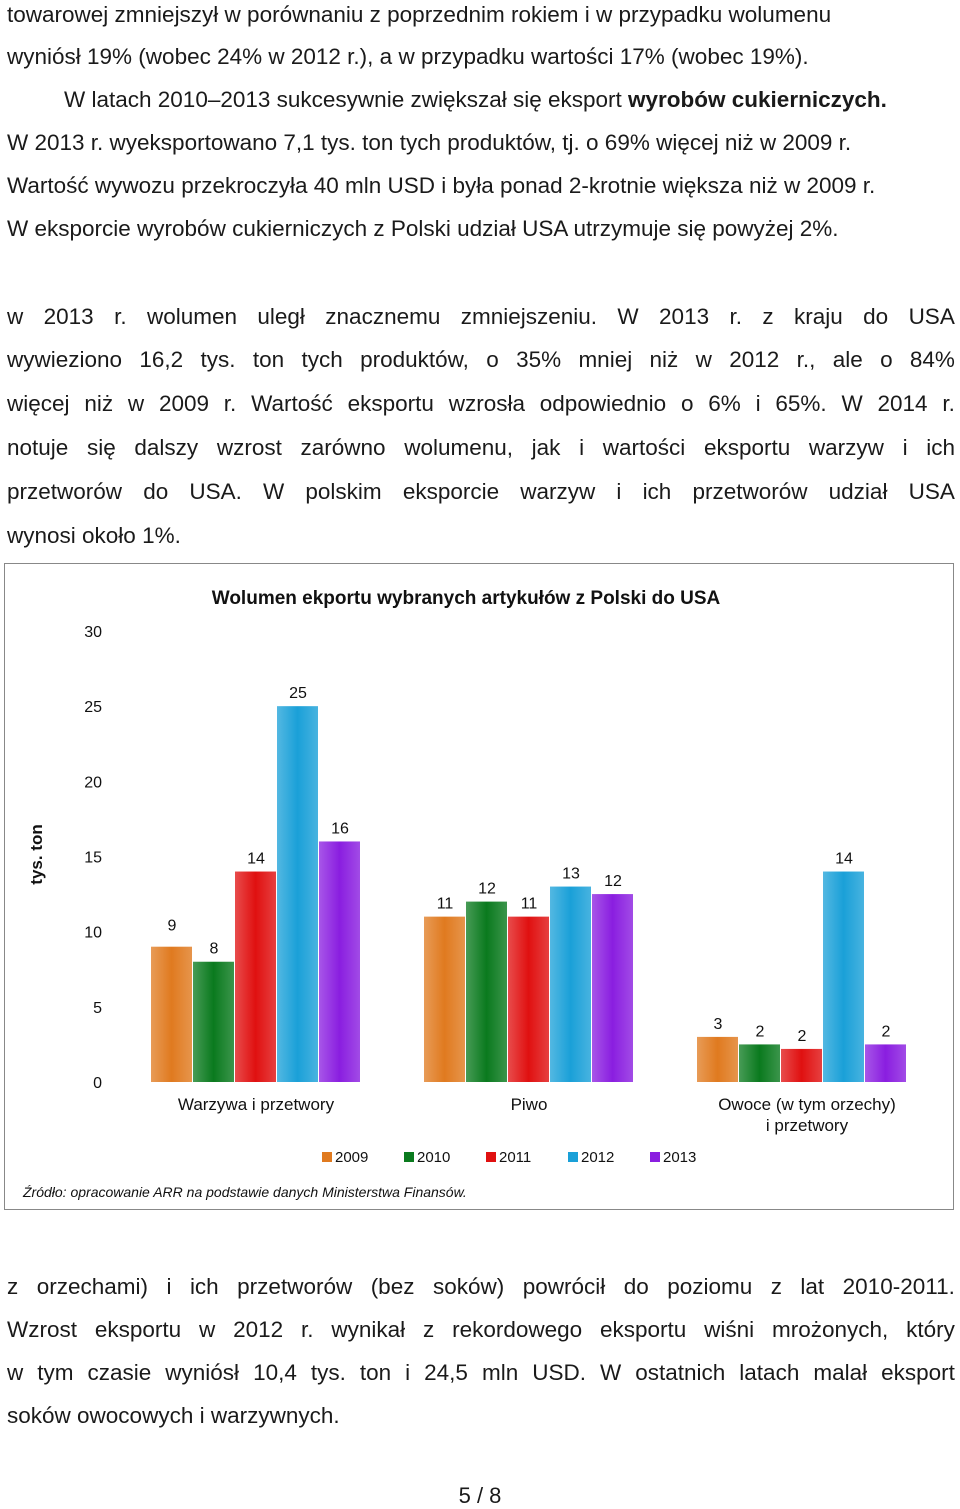  What do you see at coordinates (93, 632) in the screenshot?
I see `y-tick-label: 30` at bounding box center [93, 632].